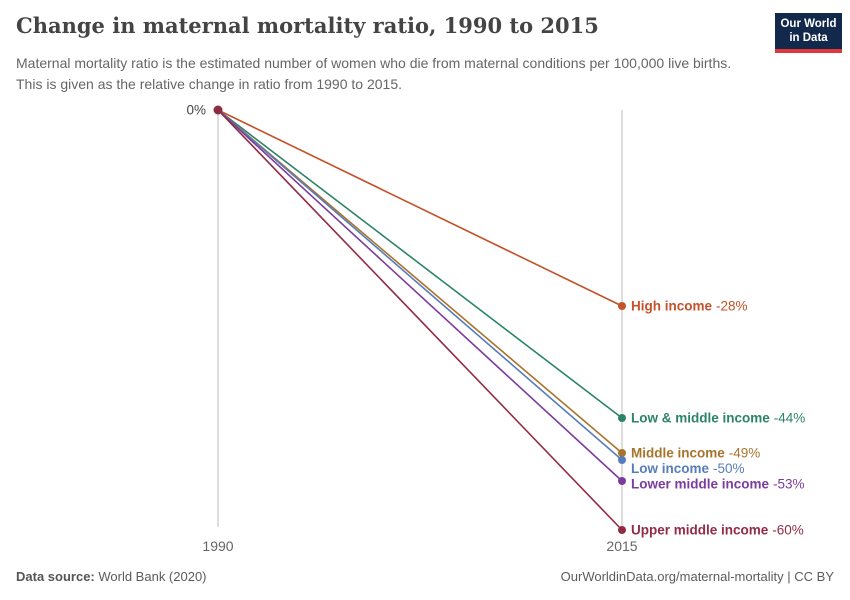  Describe the element at coordinates (217, 546) in the screenshot. I see `x-tick-1990: 1990` at that location.